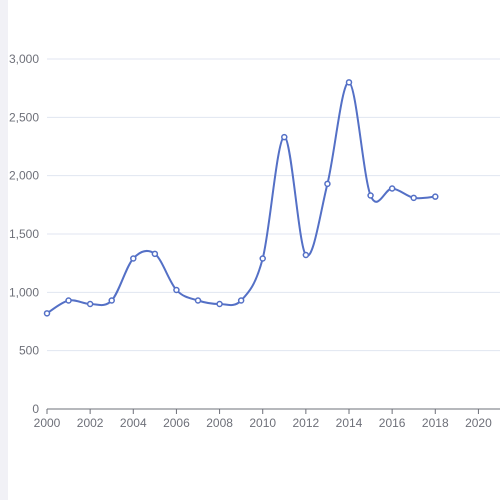 This screenshot has width=500, height=500. I want to click on x-tick-label: 2008, so click(219, 423).